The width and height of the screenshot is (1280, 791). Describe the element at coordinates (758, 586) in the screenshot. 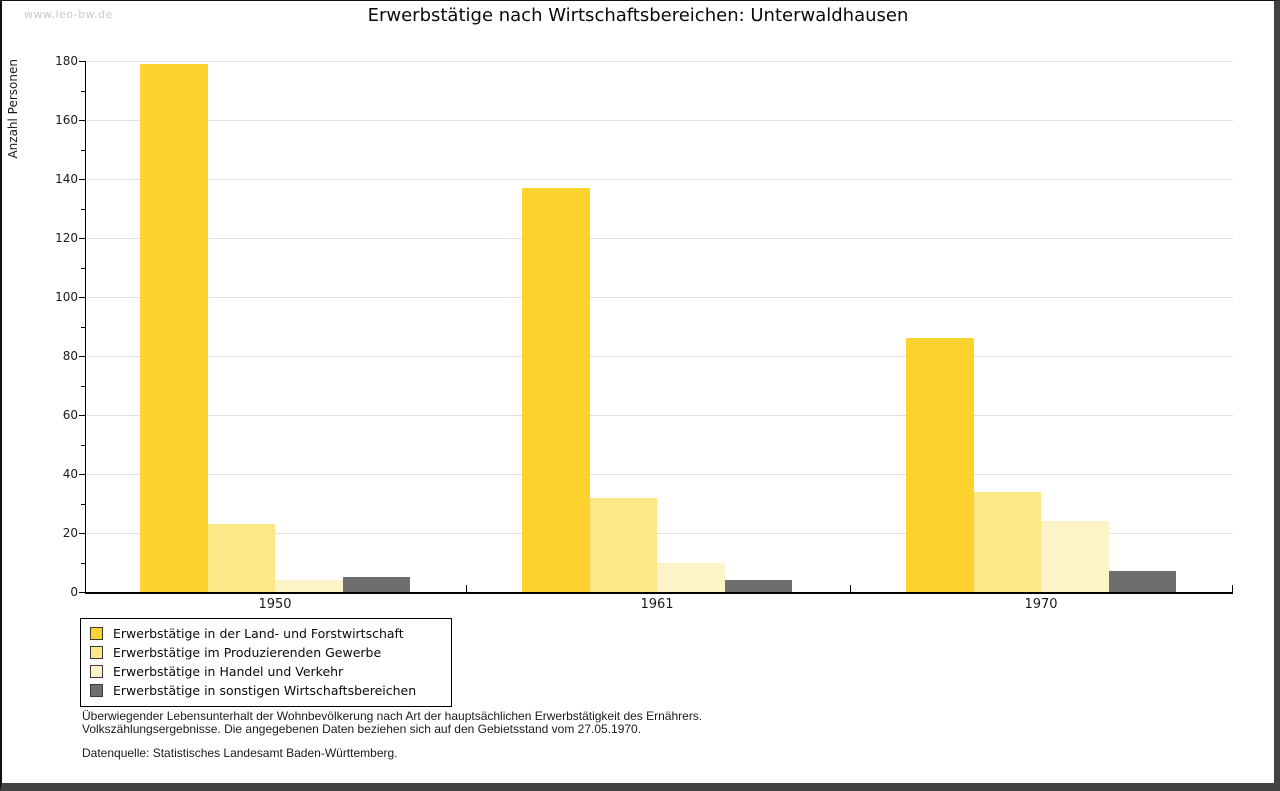

I see `bar-series-4-1961` at that location.